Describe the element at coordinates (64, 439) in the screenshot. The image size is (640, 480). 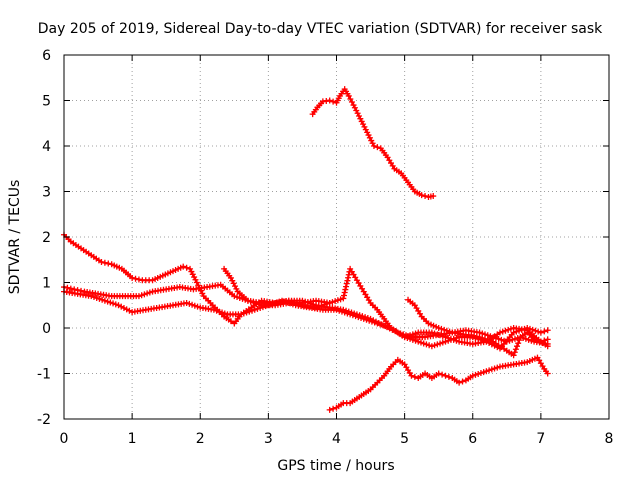
I see `x-tick-label: 0` at that location.